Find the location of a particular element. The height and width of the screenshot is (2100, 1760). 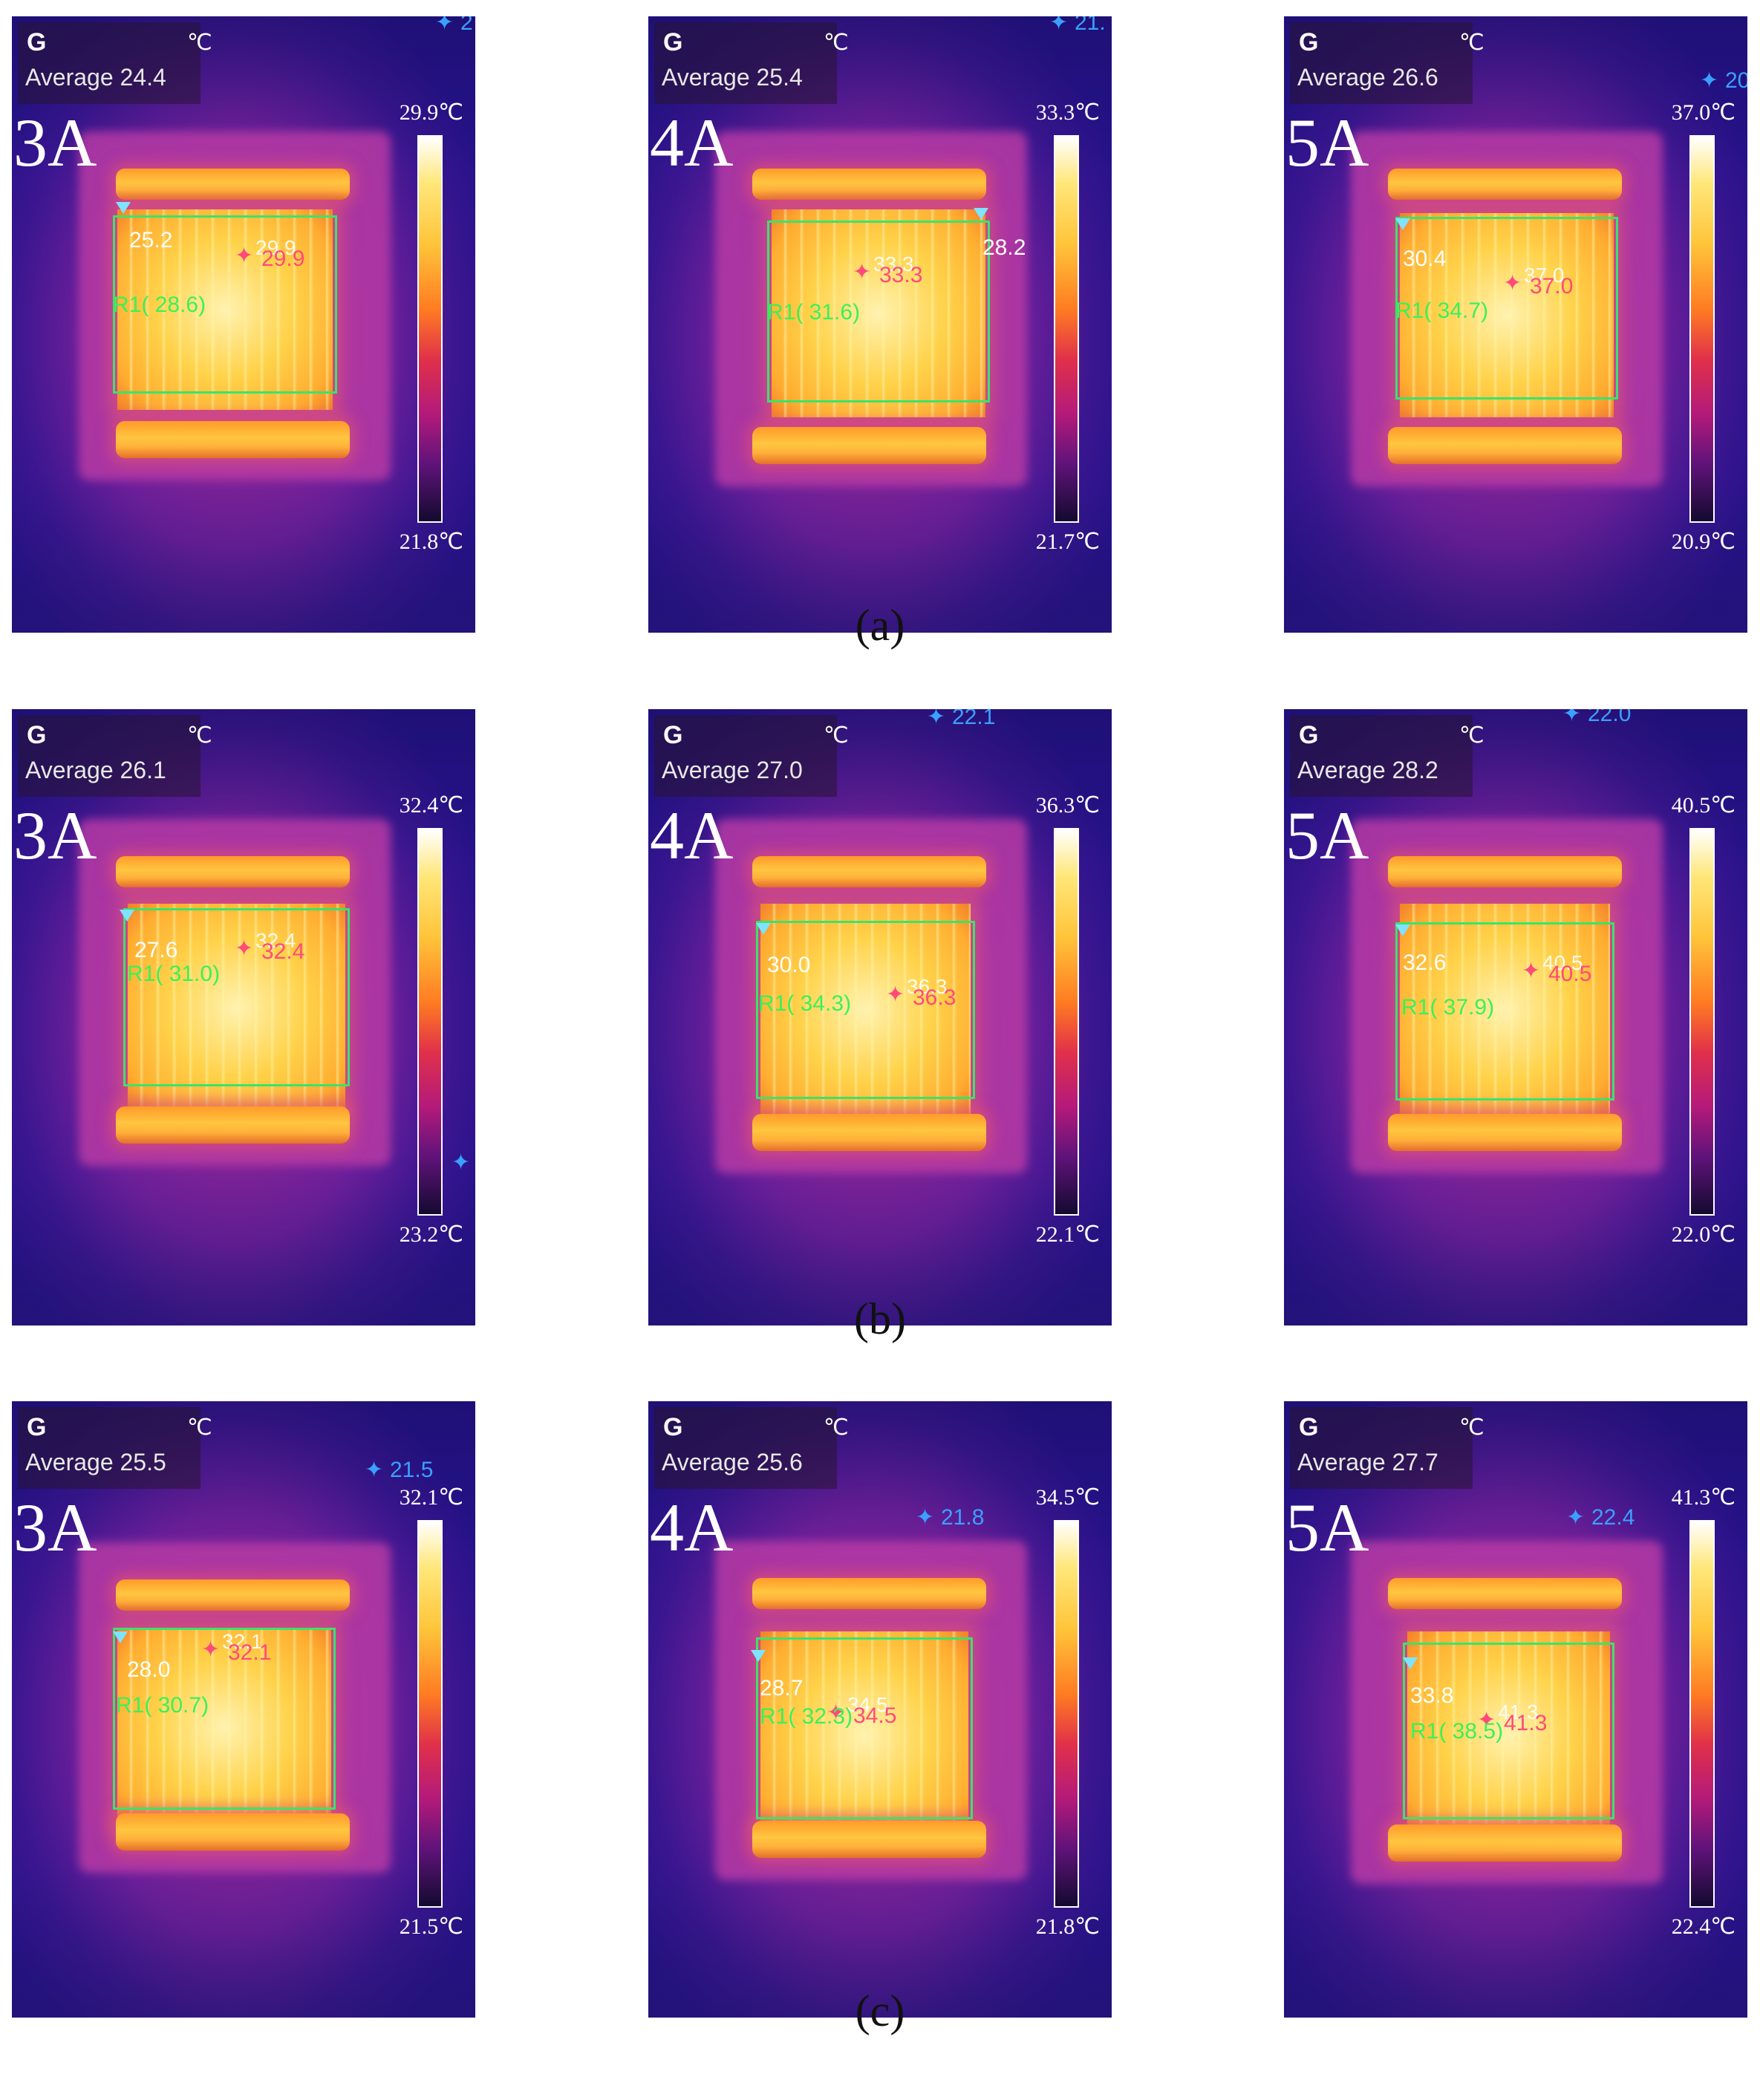

max-temperature-red: 32.1 is located at coordinates (250, 1652).